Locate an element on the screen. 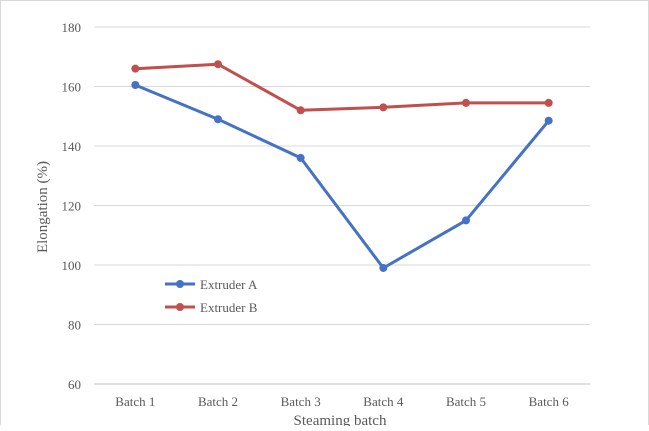  legend-label: Extruder B is located at coordinates (229, 307).